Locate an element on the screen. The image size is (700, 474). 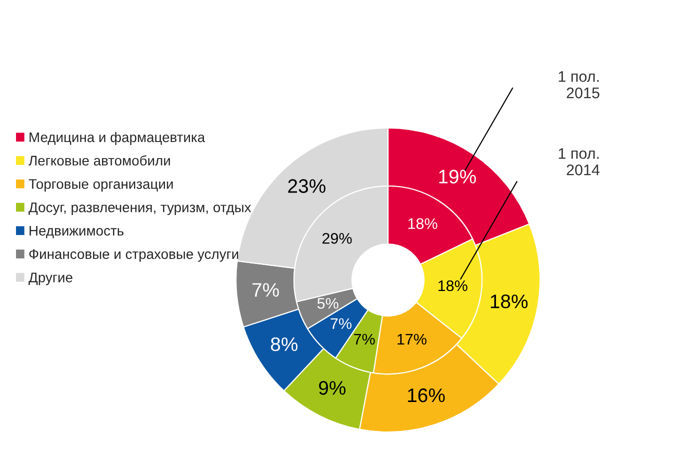
legend-label: Легковые автомобили is located at coordinates (99, 160).